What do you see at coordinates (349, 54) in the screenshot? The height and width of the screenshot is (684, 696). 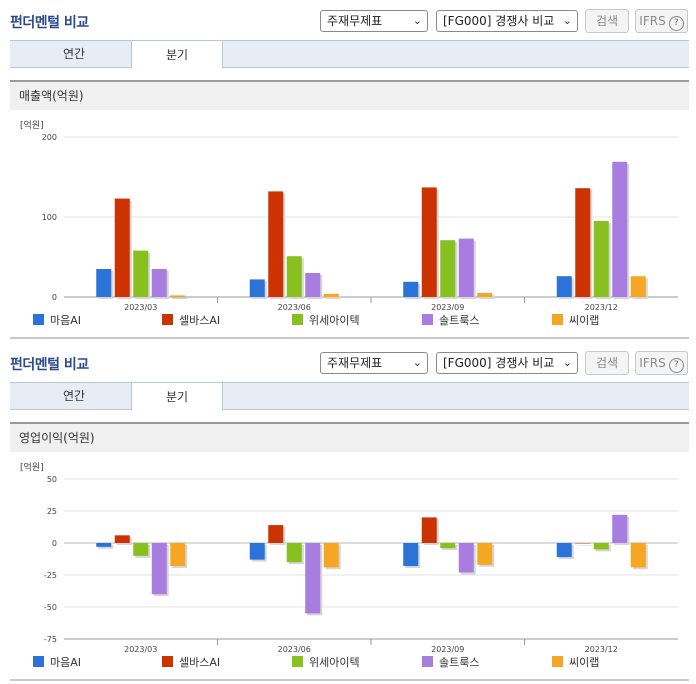 I see `period-tabs: 연간 분기` at bounding box center [349, 54].